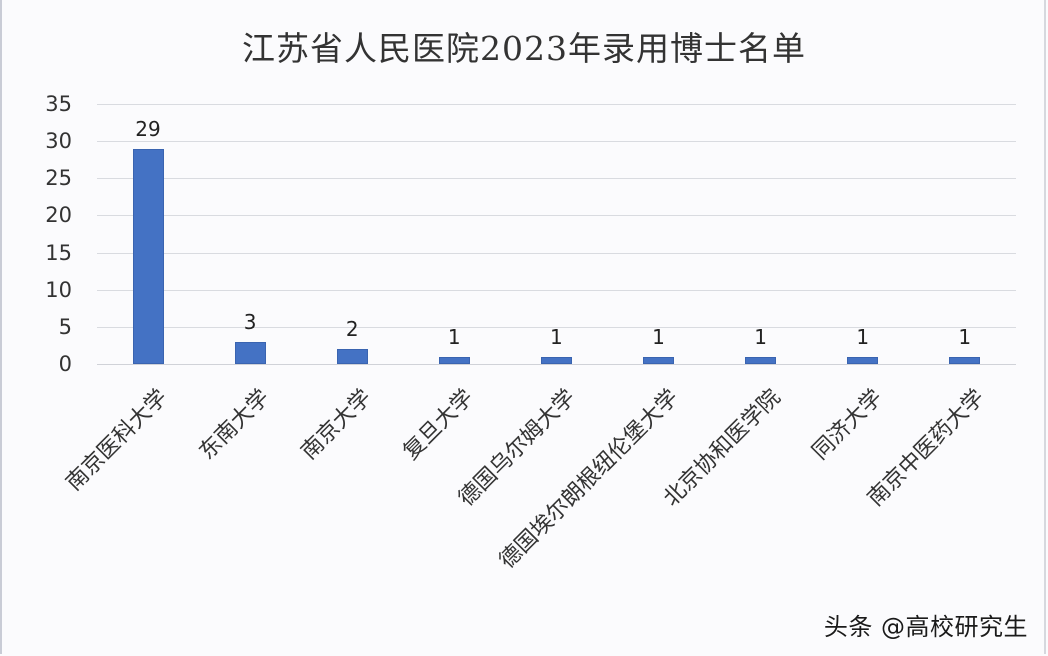  What do you see at coordinates (58, 253) in the screenshot?
I see `y-tick-label: 15` at bounding box center [58, 253].